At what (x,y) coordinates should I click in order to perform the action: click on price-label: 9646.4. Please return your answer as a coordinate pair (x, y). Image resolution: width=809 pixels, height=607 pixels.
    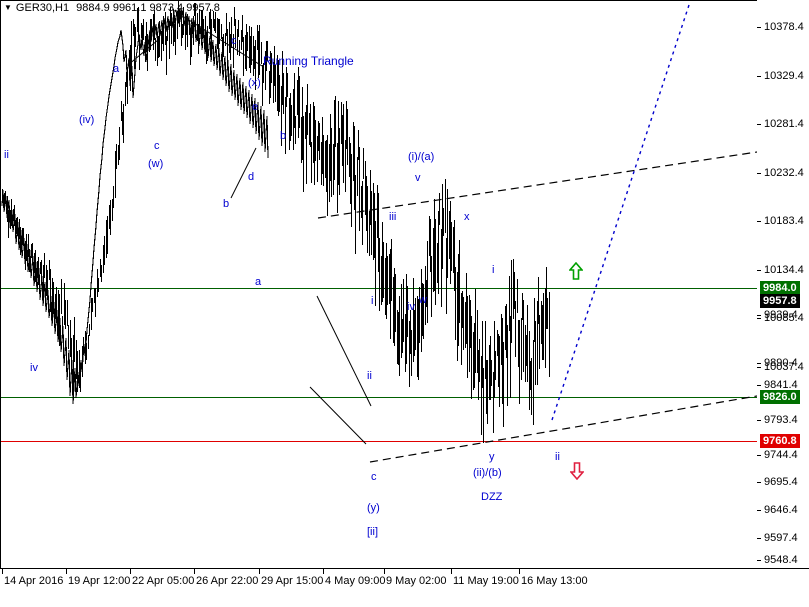
    Looking at the image, I should click on (781, 510).